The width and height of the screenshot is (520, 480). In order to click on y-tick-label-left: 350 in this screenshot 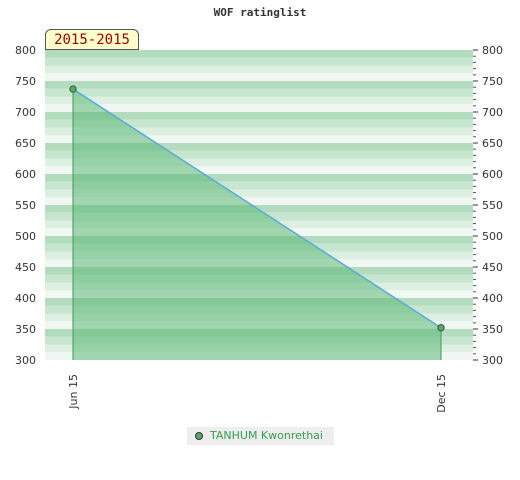, I will do `click(25, 329)`.